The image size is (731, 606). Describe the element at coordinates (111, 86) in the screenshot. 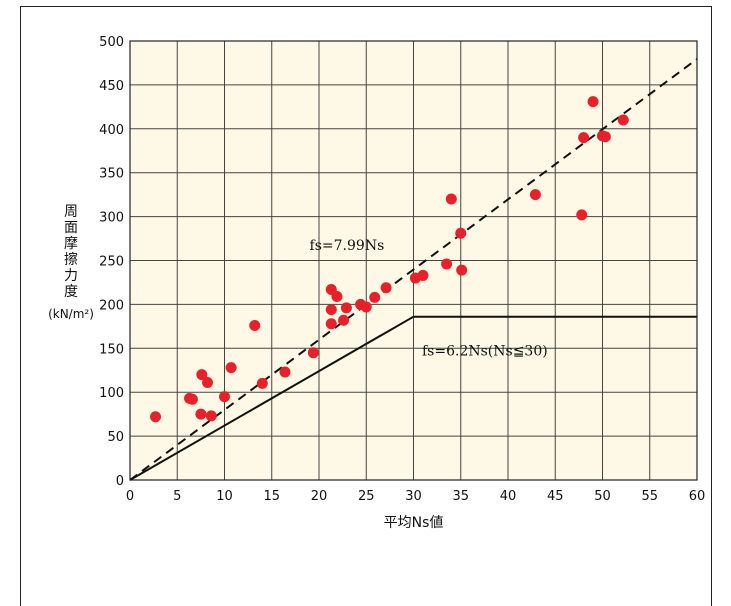

I see `y-tick-label: 450` at that location.